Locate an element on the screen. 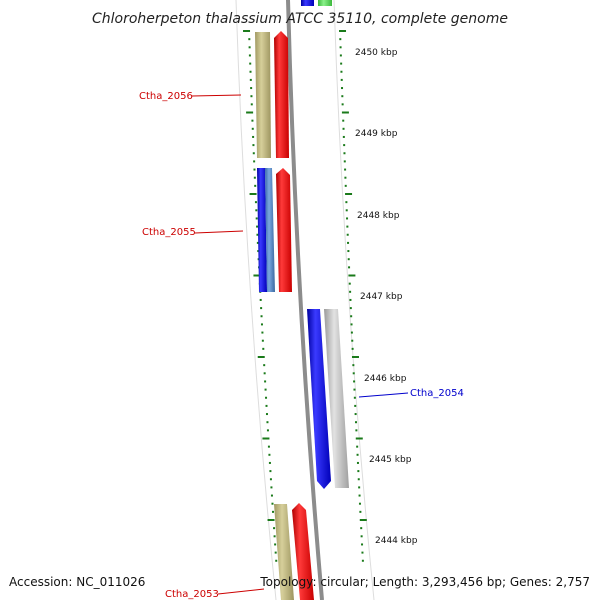 This screenshot has width=600, height=600. kbp-label: 2449 kbp is located at coordinates (376, 134).